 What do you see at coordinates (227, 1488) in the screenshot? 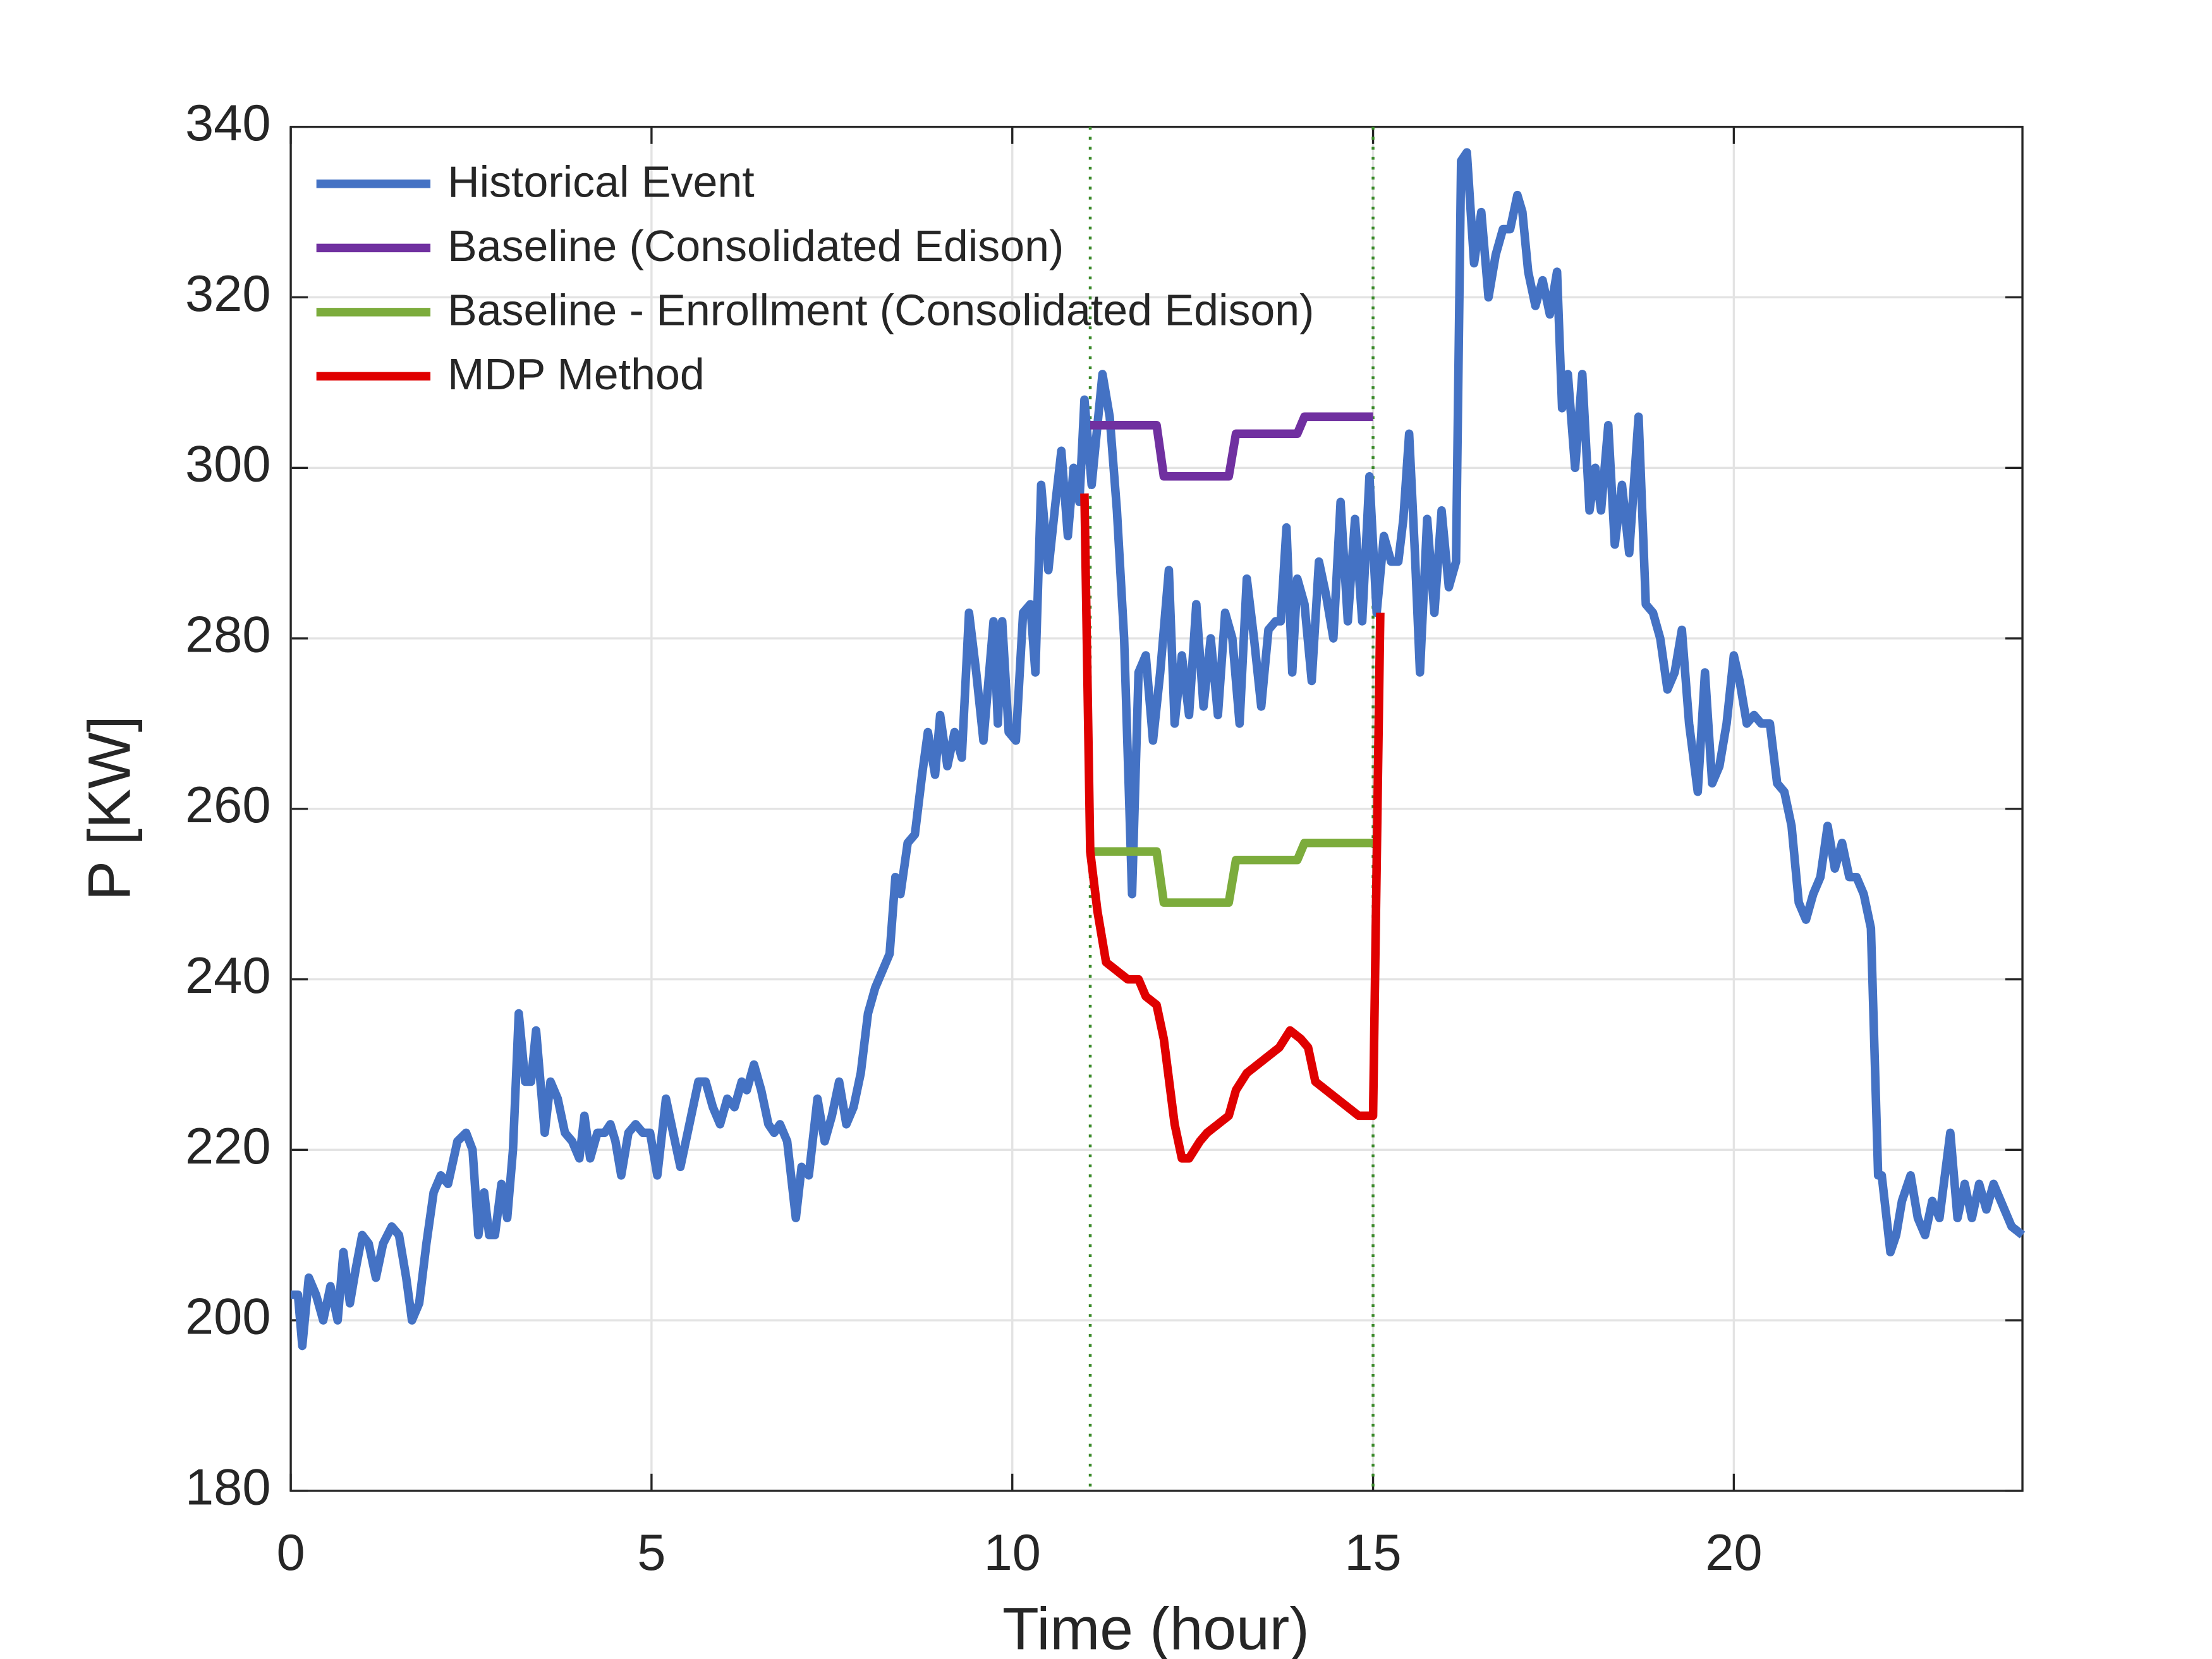
I see `y-tick-label: 180` at bounding box center [227, 1488].